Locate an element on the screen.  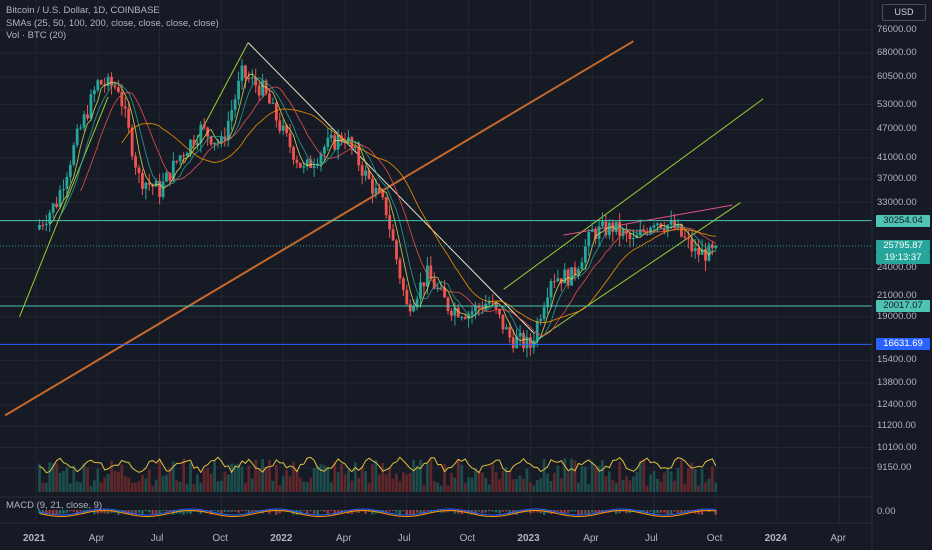
trendline-green is located at coordinates (64, 207).